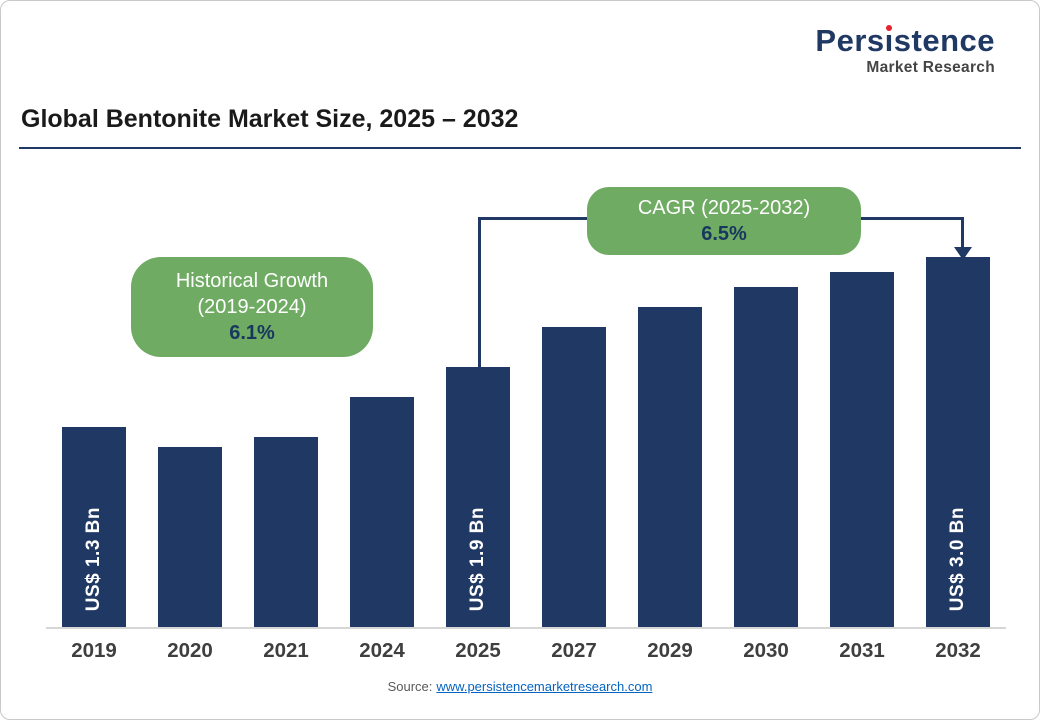 The width and height of the screenshot is (1040, 720). I want to click on cagr-value: 6.5%, so click(724, 234).